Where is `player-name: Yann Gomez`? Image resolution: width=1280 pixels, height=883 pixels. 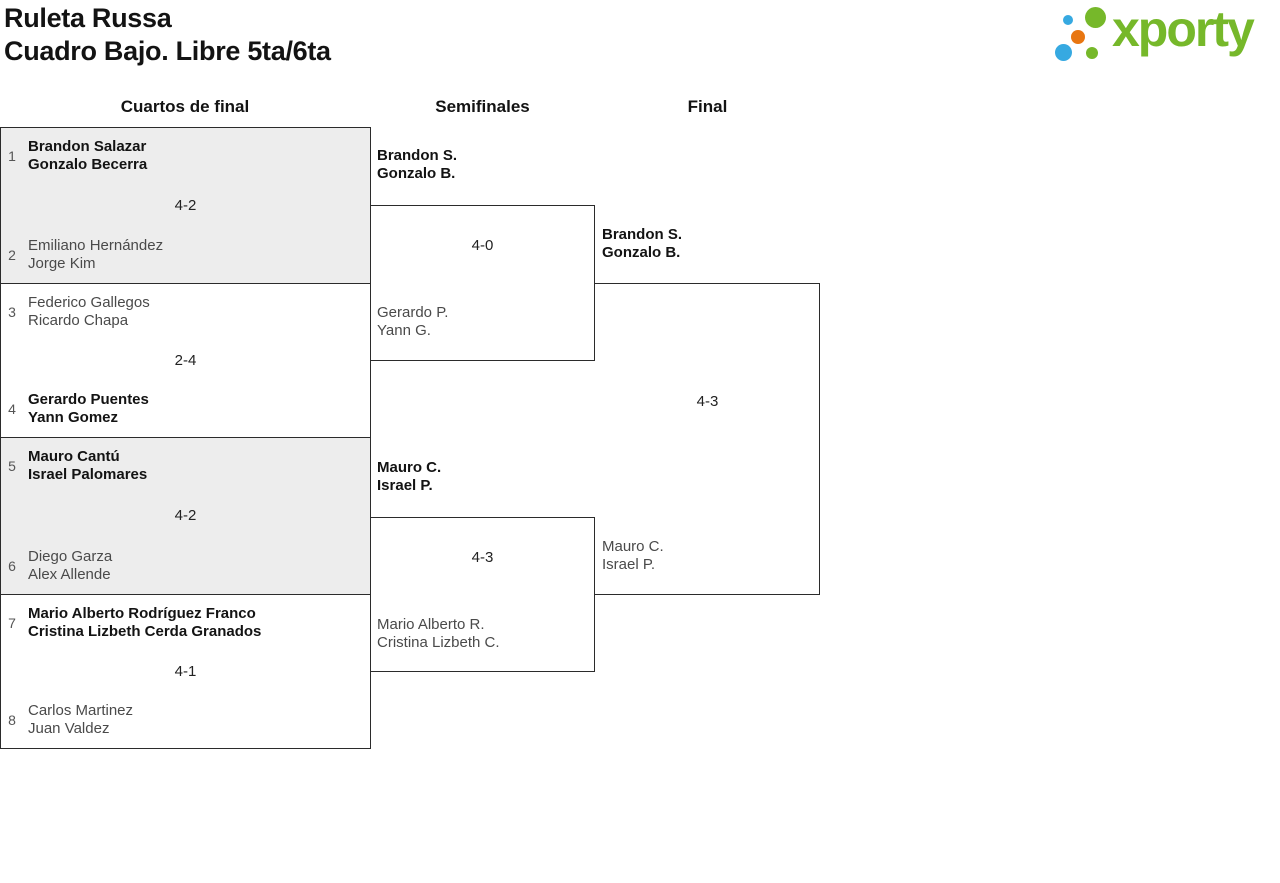
player-name: Yann Gomez is located at coordinates (73, 417).